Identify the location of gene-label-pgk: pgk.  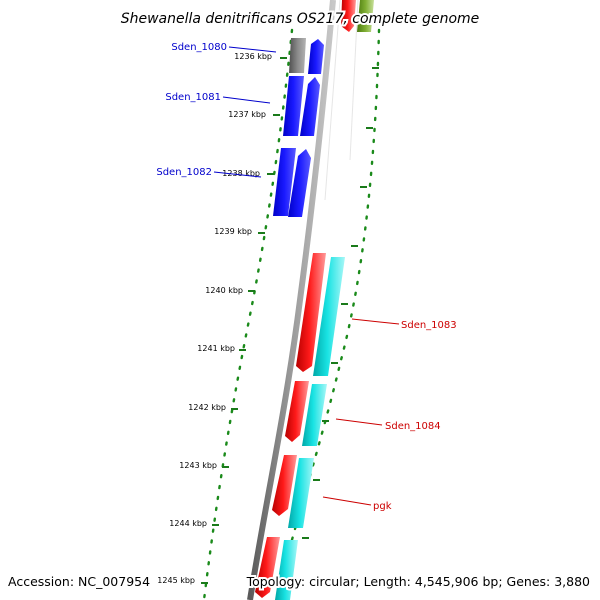
(382, 506).